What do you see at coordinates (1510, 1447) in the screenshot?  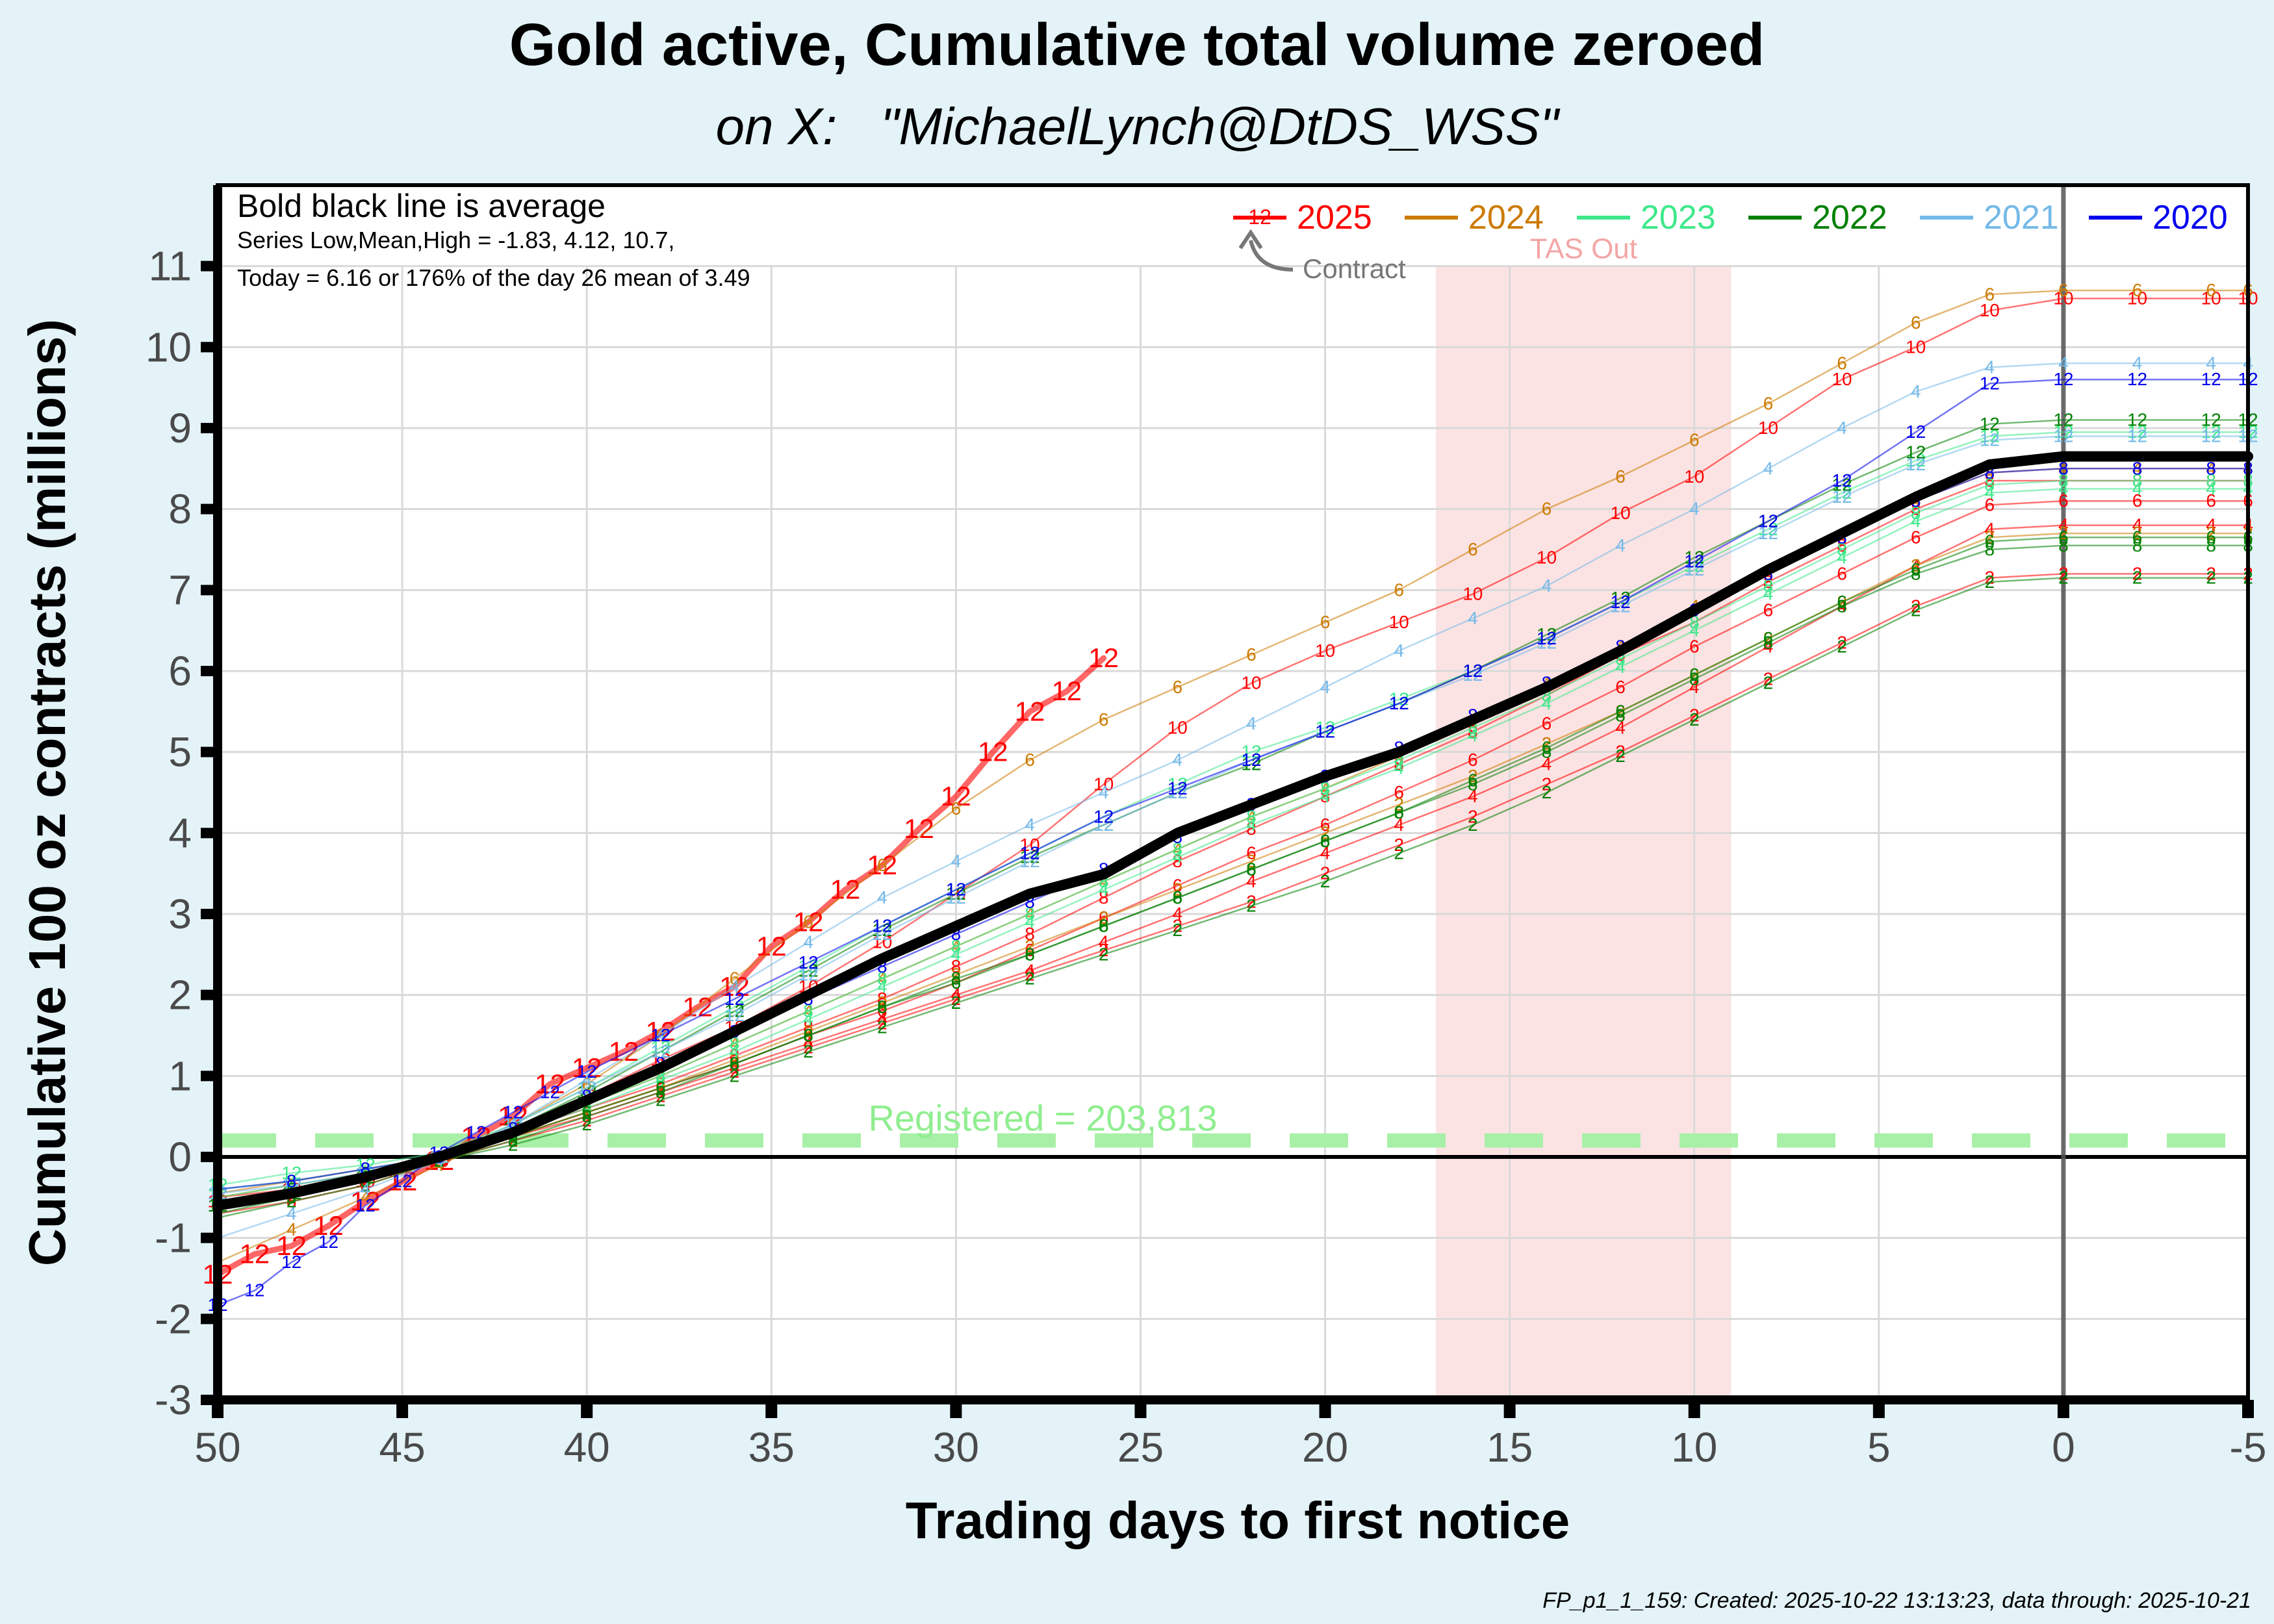 I see `x-tick-label: 15` at bounding box center [1510, 1447].